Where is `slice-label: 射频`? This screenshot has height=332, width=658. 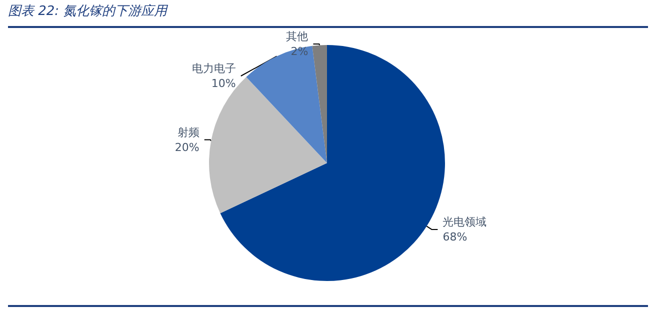
slice-label: 射频 is located at coordinates (188, 132).